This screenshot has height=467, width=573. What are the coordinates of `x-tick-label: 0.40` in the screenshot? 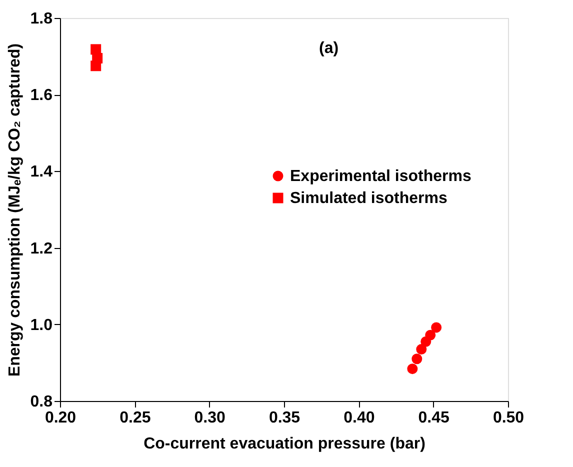 It's located at (359, 418).